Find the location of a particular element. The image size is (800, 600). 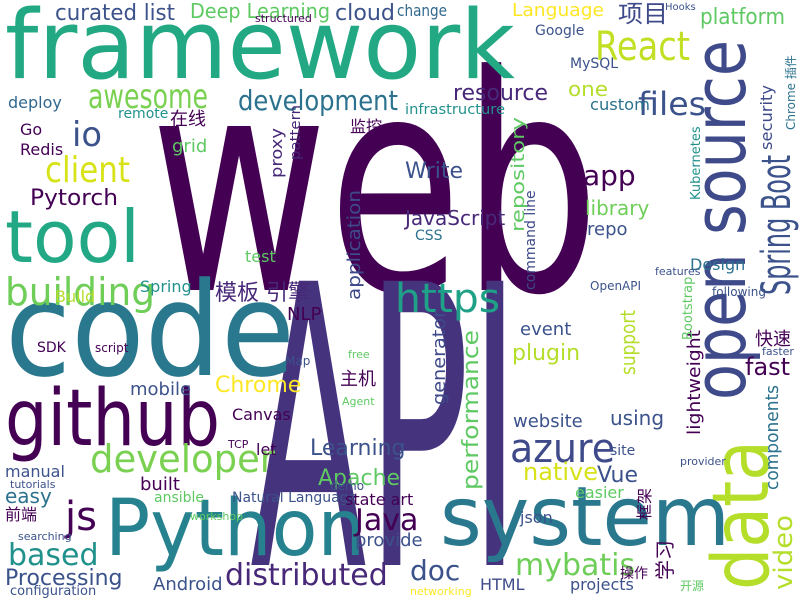

word: Pytorch is located at coordinates (74, 198).